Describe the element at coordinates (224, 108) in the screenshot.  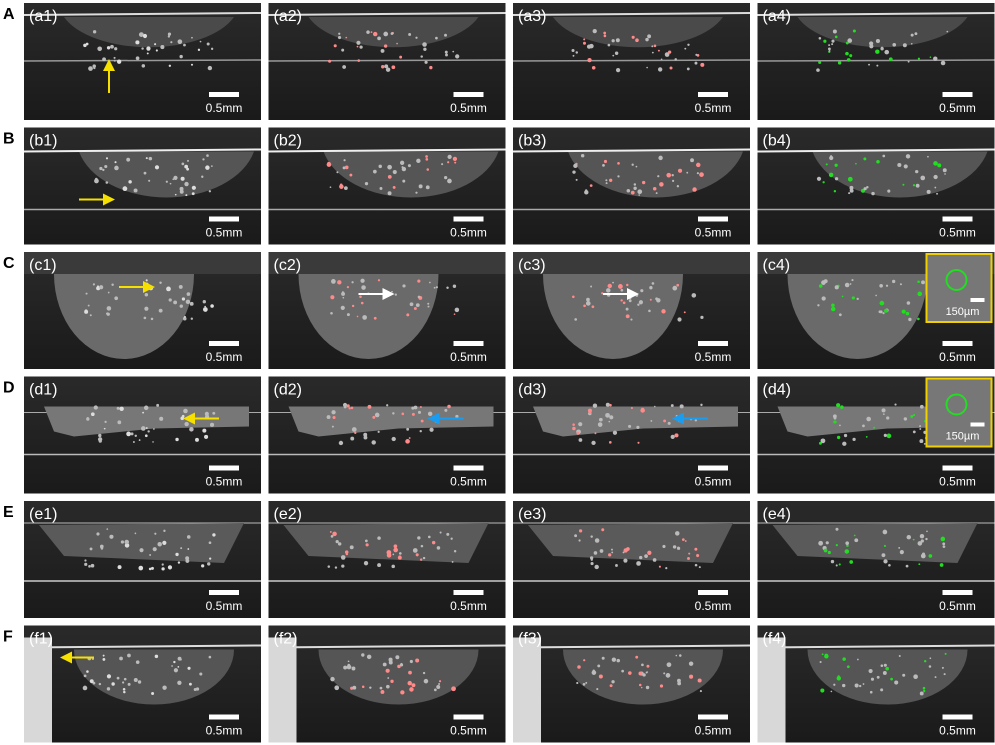
I see `scale-label: 0.5mm` at that location.